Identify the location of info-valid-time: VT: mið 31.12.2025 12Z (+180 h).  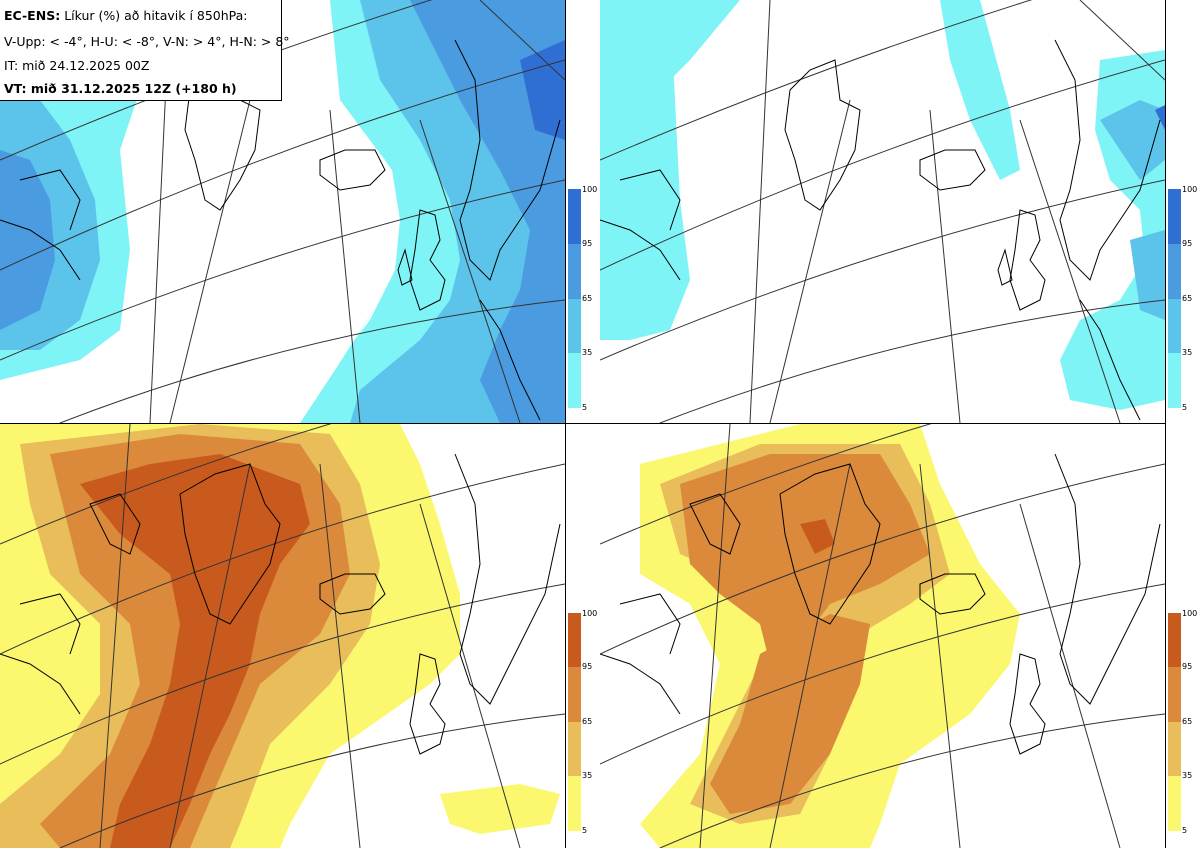
(120, 88).